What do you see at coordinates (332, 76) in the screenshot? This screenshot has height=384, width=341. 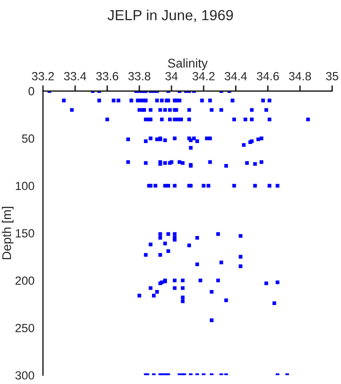 I see `x-tick-label: 35` at bounding box center [332, 76].